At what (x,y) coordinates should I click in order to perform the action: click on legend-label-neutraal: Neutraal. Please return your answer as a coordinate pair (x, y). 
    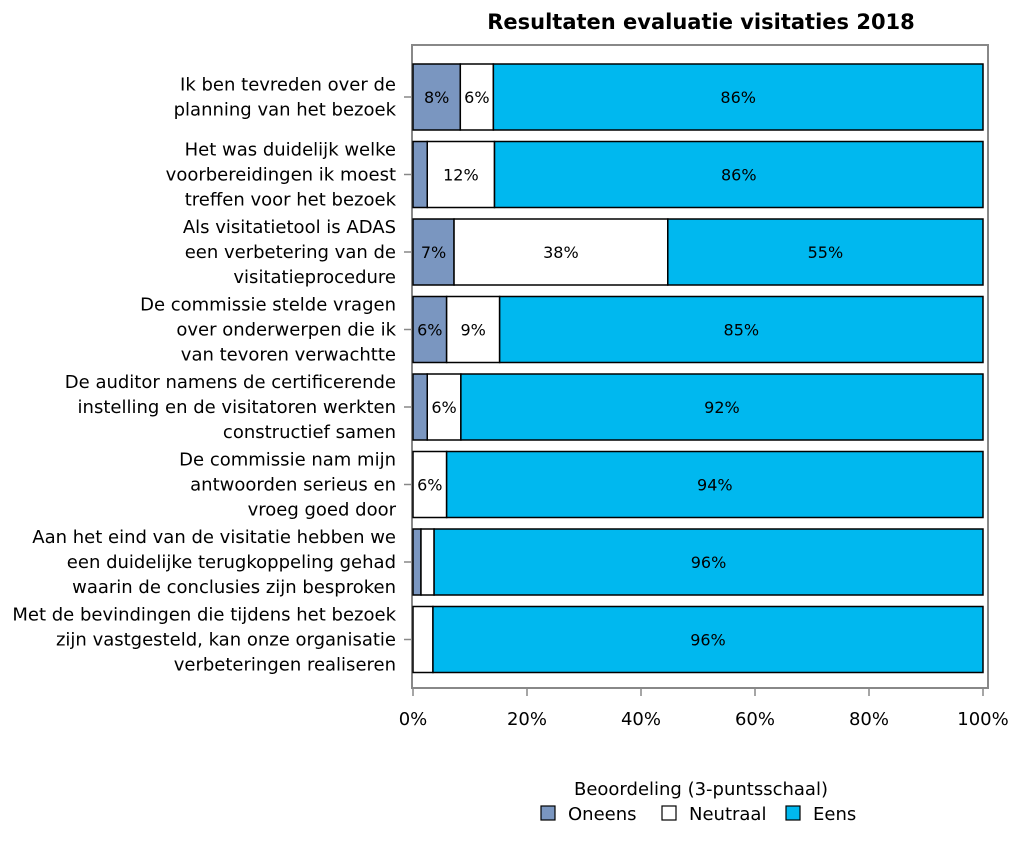
    Looking at the image, I should click on (727, 814).